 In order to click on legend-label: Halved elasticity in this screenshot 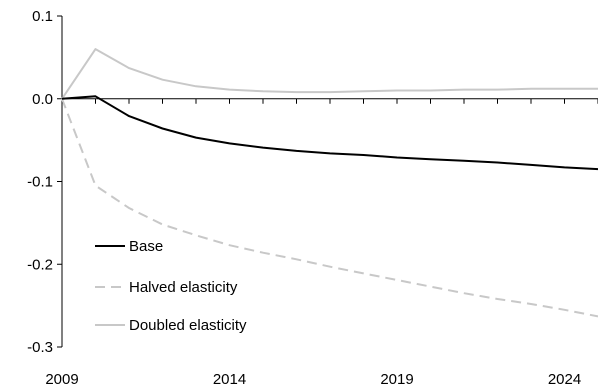, I will do `click(183, 287)`.